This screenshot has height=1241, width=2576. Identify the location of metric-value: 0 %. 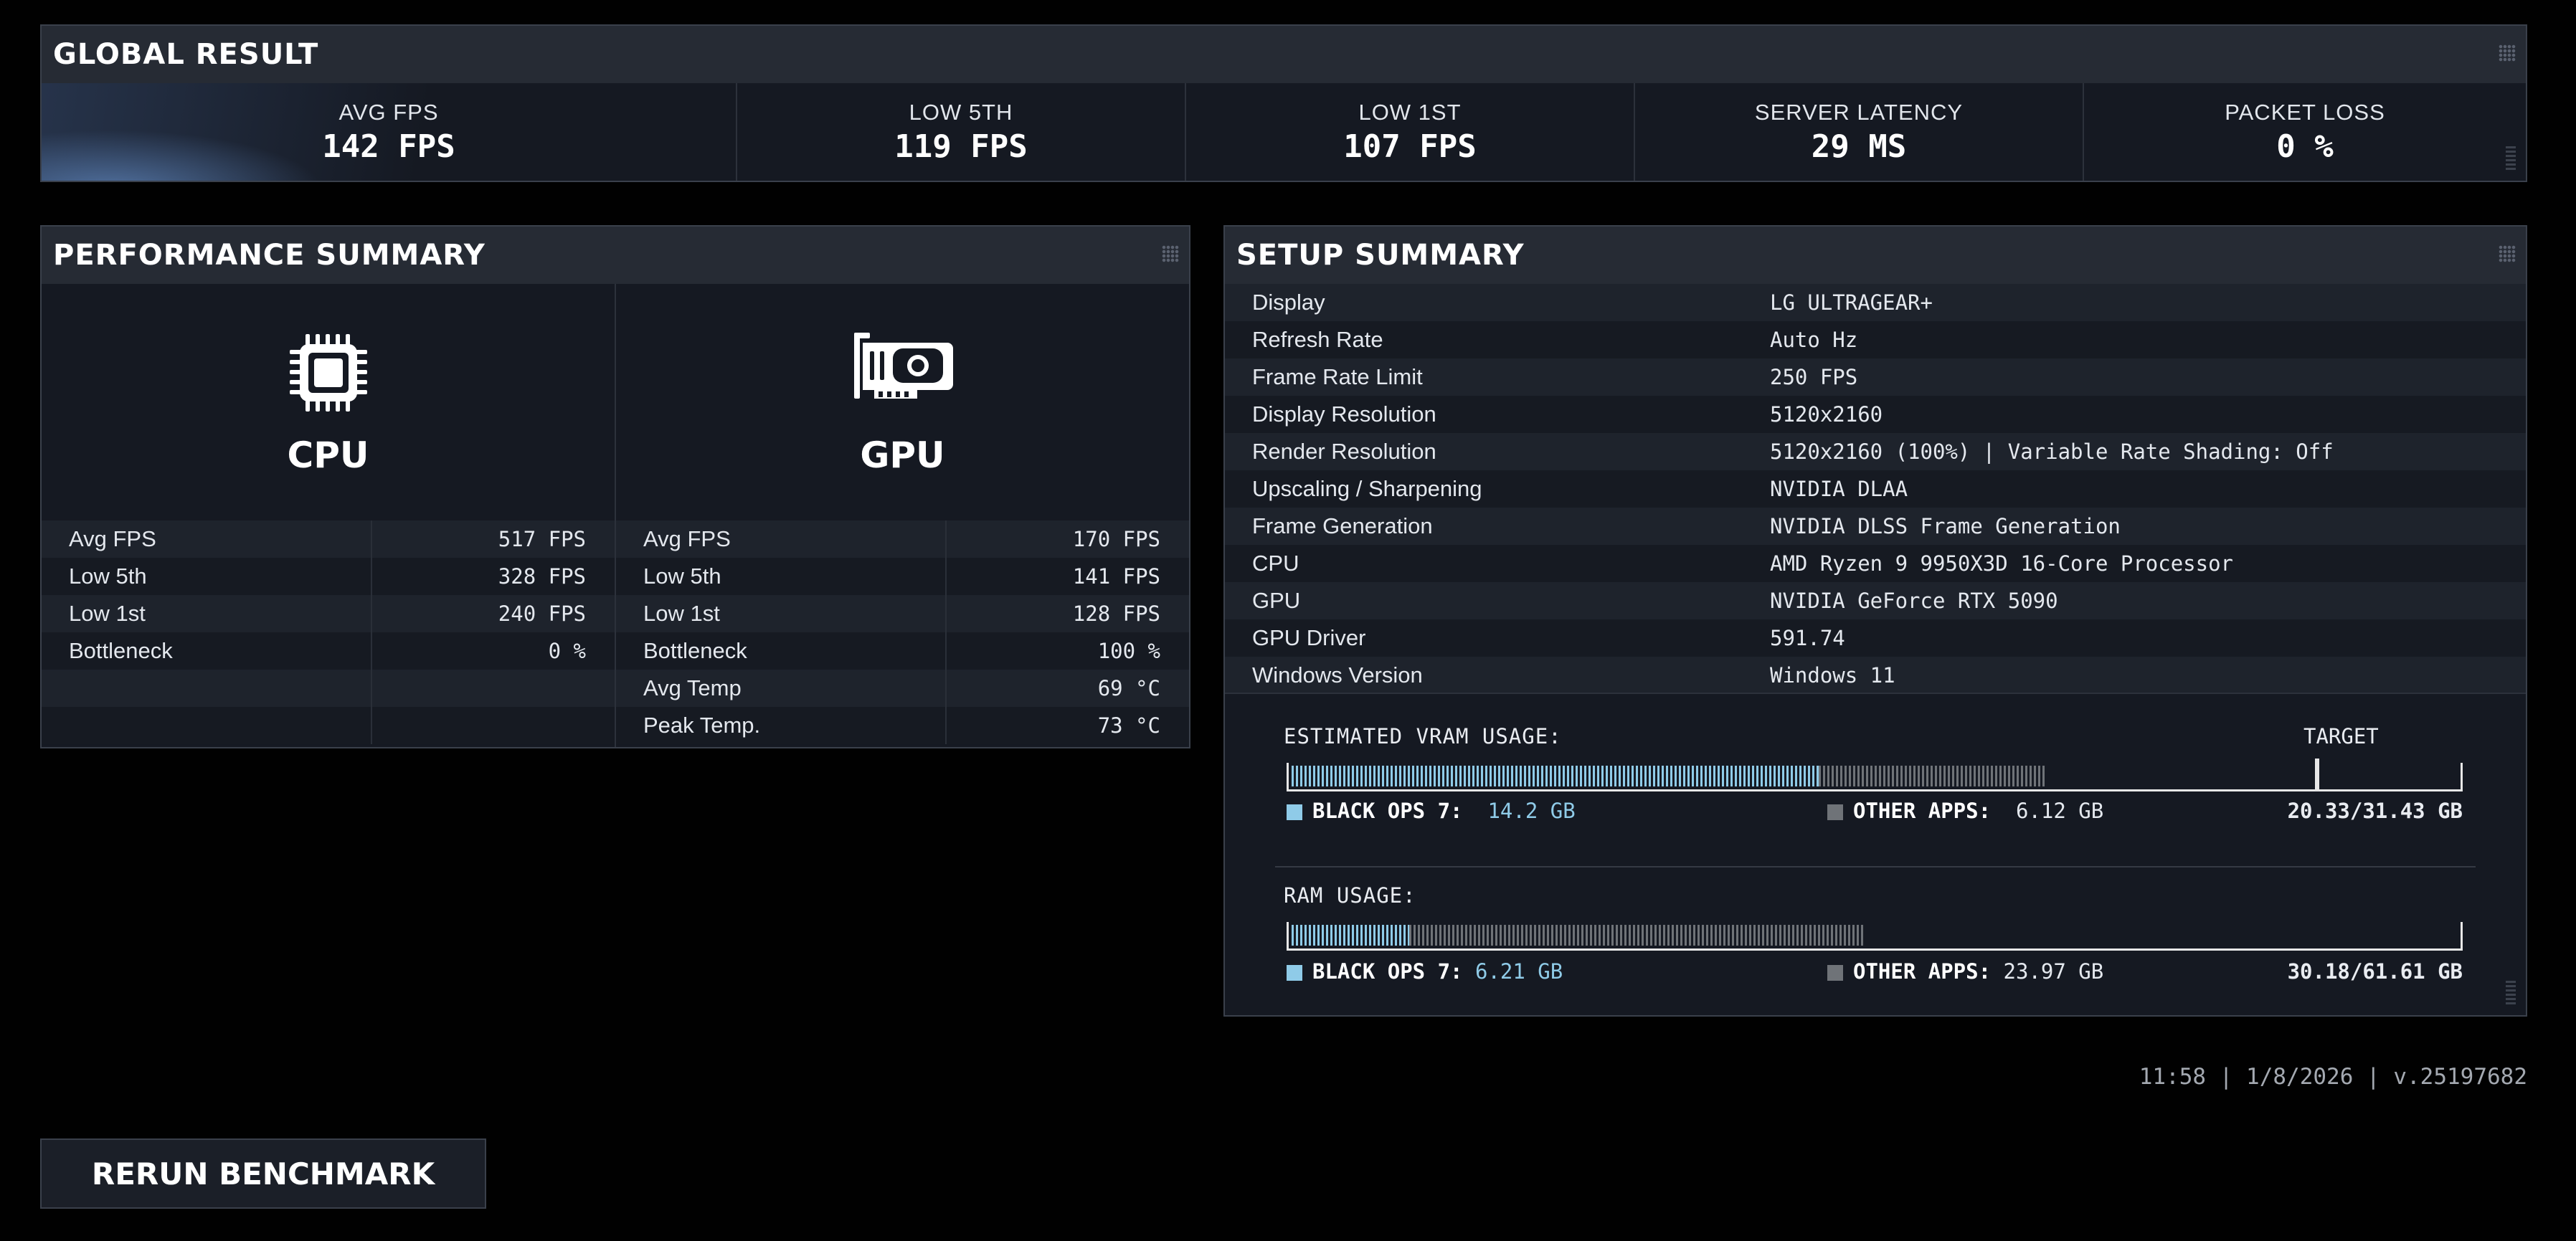
(2305, 146).